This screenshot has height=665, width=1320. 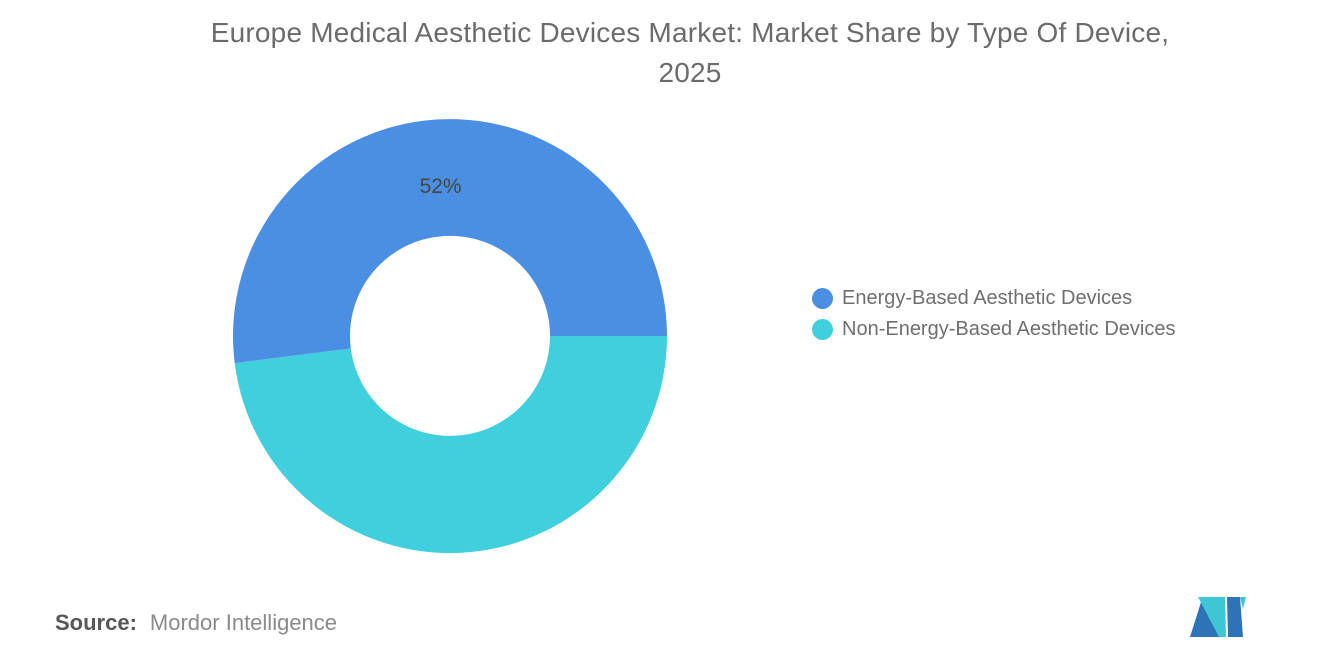 What do you see at coordinates (987, 298) in the screenshot?
I see `legend-label-energy-based: Energy-Based Aesthetic Devices` at bounding box center [987, 298].